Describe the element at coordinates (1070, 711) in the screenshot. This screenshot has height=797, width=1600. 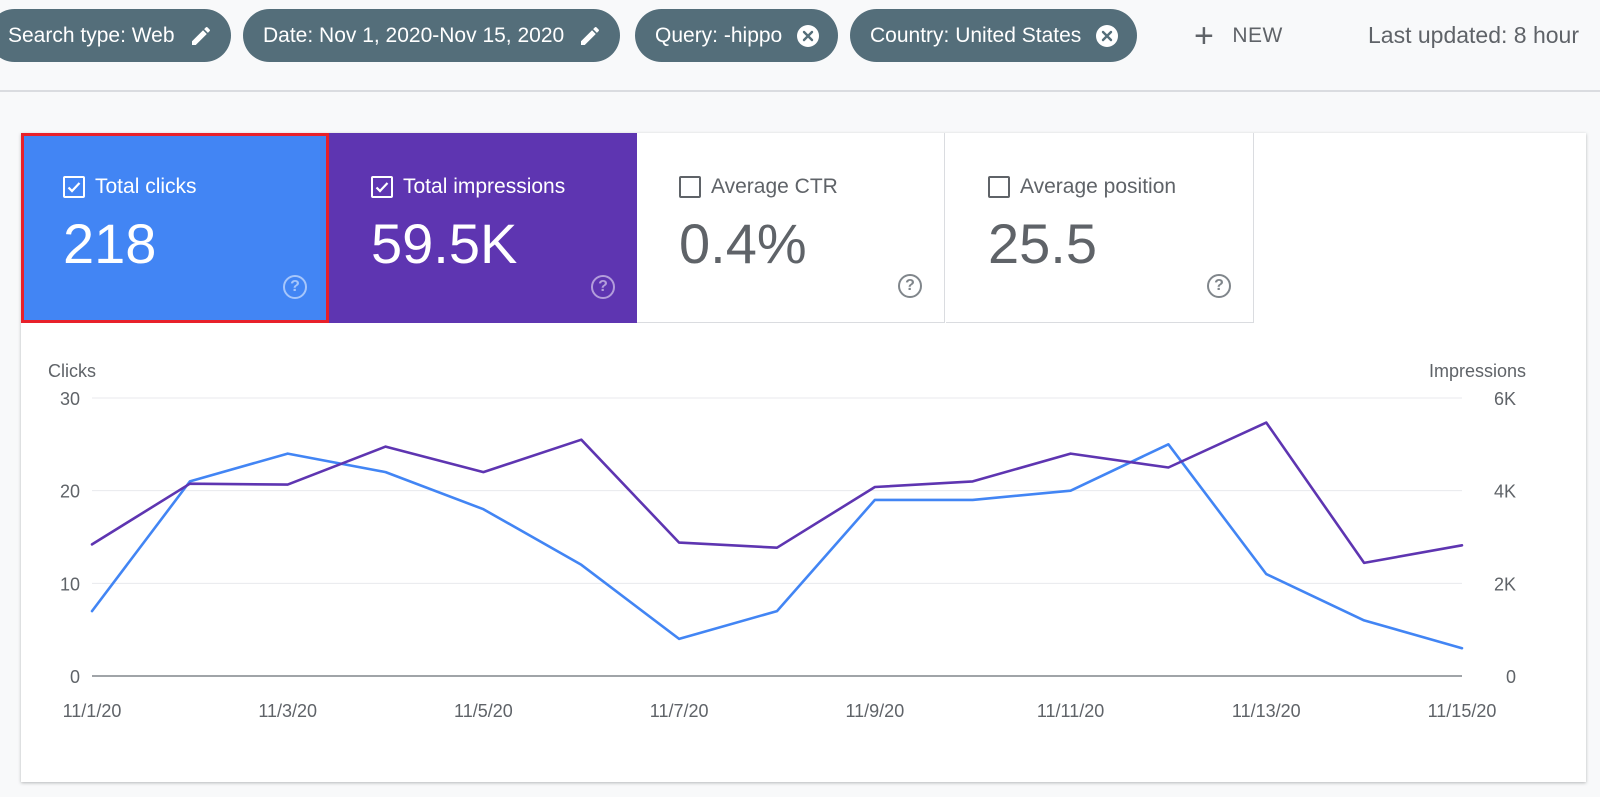
I see `x-tick-label: 11/11/20` at that location.